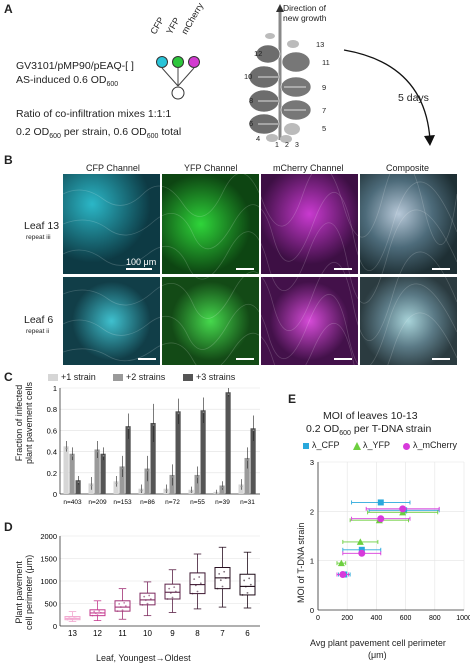 This screenshot has height=667, width=474. I want to click on y-tick-label: 0.4, so click(52, 452).